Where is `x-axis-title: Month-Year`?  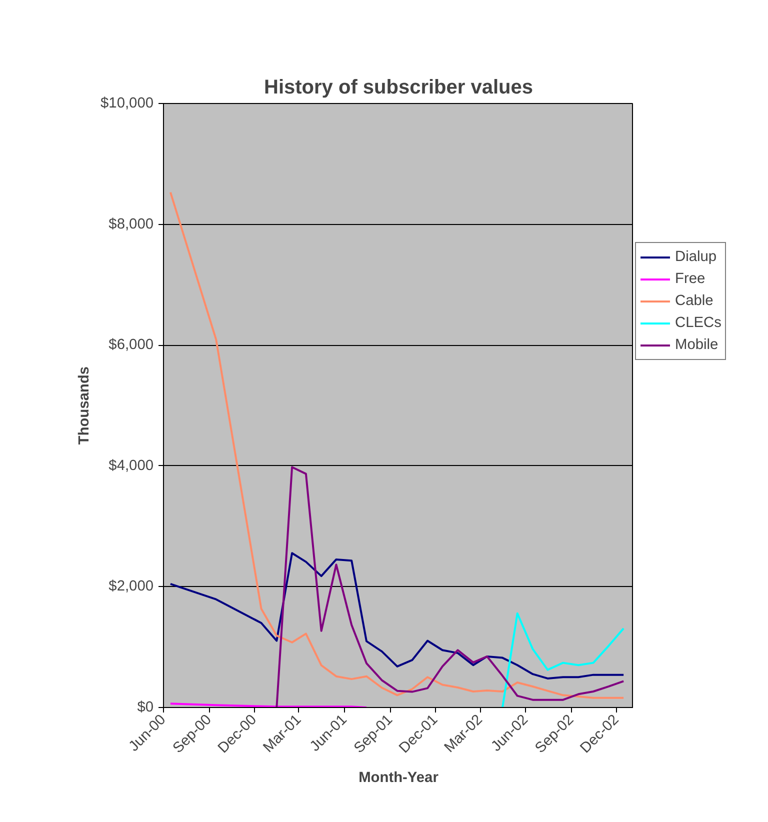
x-axis-title: Month-Year is located at coordinates (398, 778).